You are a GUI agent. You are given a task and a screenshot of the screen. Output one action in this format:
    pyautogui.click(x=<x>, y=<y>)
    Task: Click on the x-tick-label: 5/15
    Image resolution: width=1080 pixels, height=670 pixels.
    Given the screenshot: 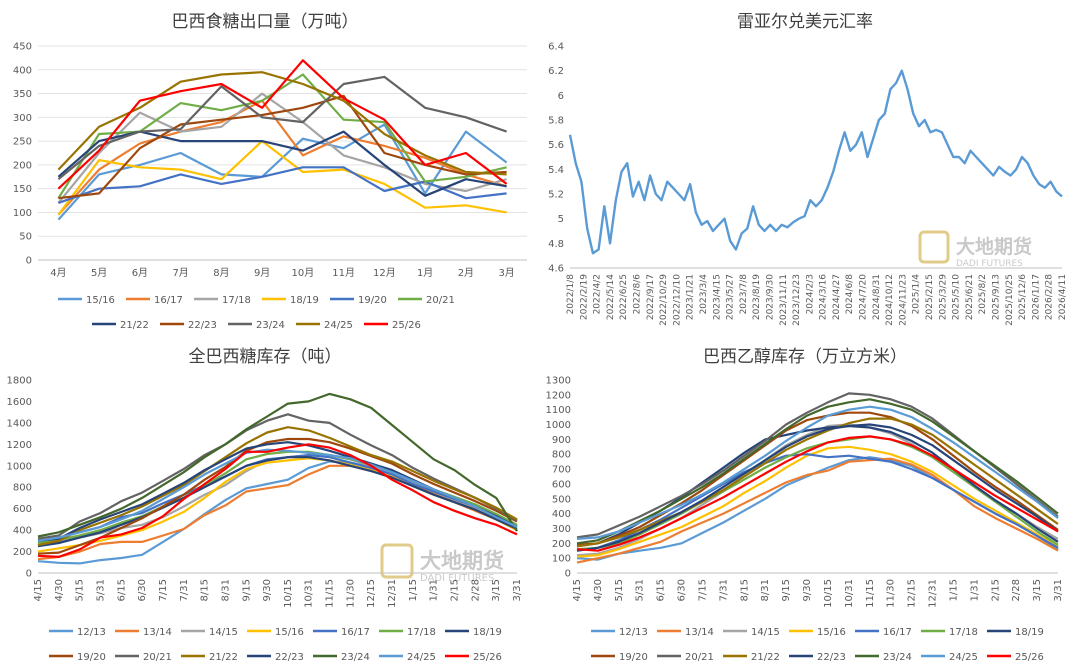 What is the action you would take?
    pyautogui.click(x=619, y=590)
    